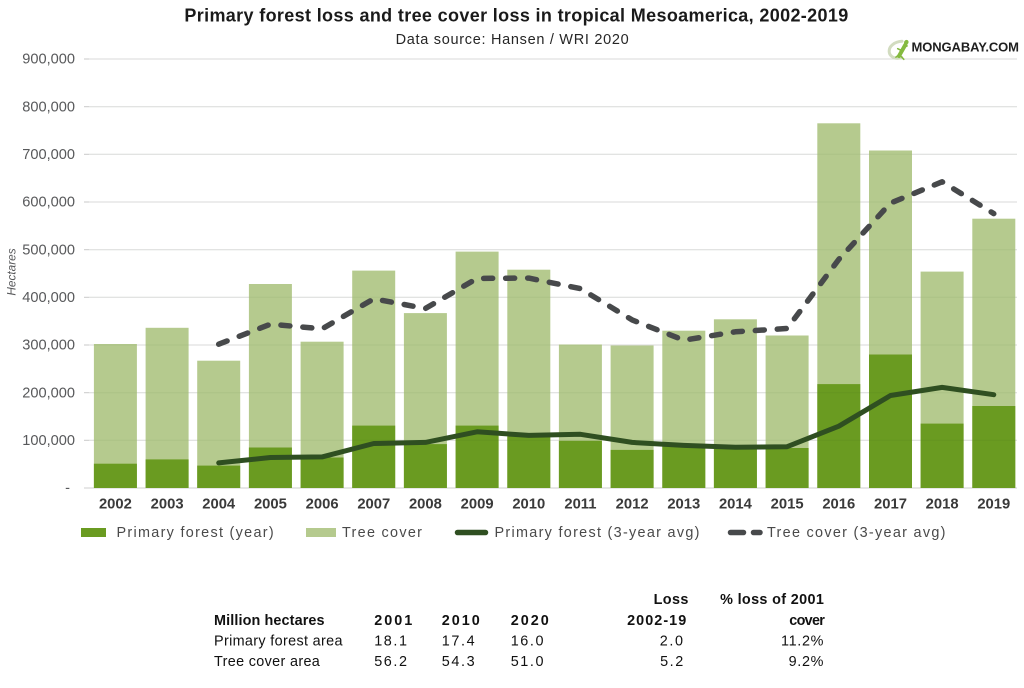 This screenshot has width=1024, height=688. I want to click on svg-text: 2013, so click(683, 505).